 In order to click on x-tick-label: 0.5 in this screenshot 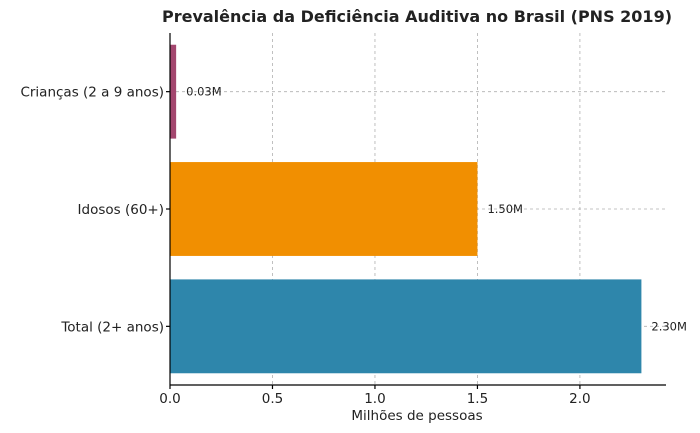, I will do `click(272, 399)`.